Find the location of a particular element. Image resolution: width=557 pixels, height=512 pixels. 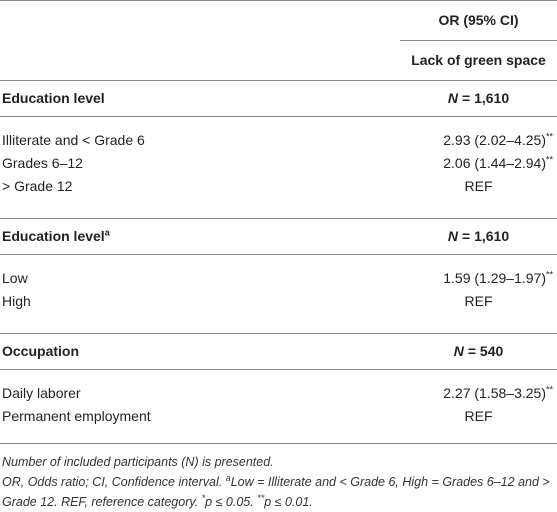

row-value: 1.59 (1.29–1.97)** is located at coordinates (498, 278).